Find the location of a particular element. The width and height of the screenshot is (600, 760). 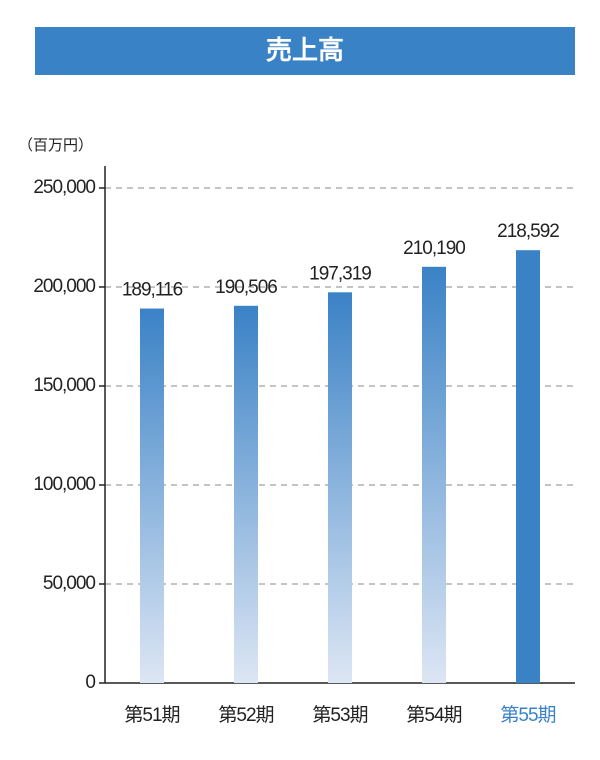

value-label: 189,116 is located at coordinates (152, 290).